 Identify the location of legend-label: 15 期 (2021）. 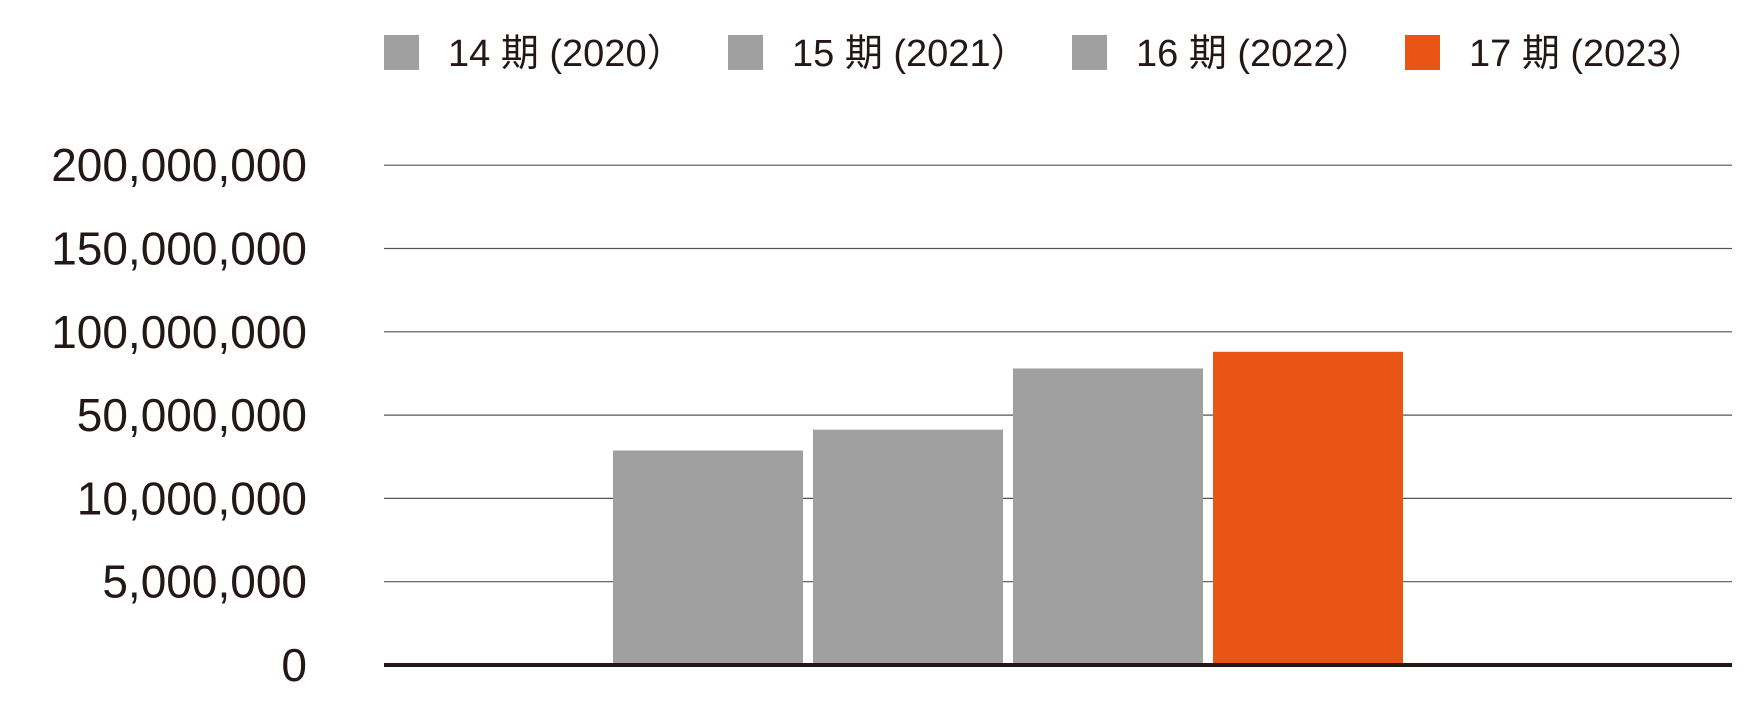
(910, 54).